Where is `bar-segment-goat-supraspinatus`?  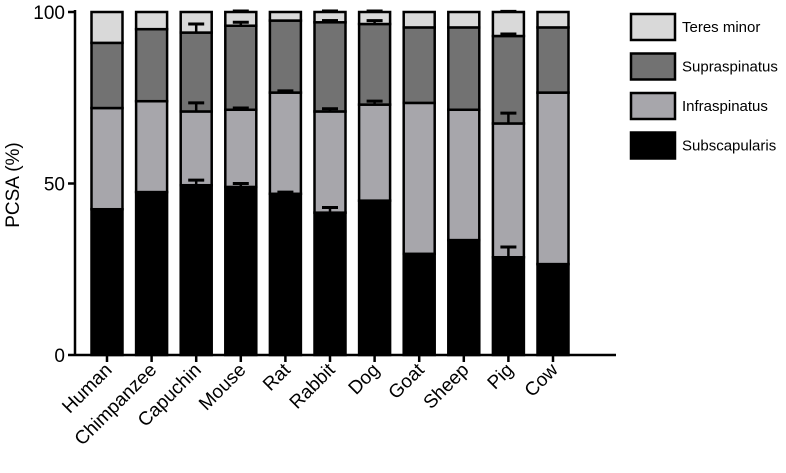 bar-segment-goat-supraspinatus is located at coordinates (419, 65).